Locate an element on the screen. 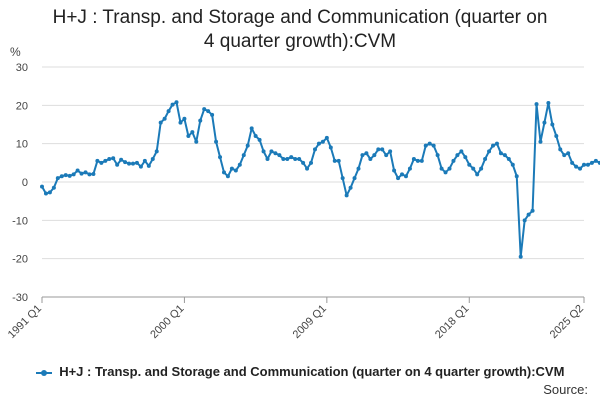  data-point: 2001 Q1: 16 is located at coordinates (200, 120).